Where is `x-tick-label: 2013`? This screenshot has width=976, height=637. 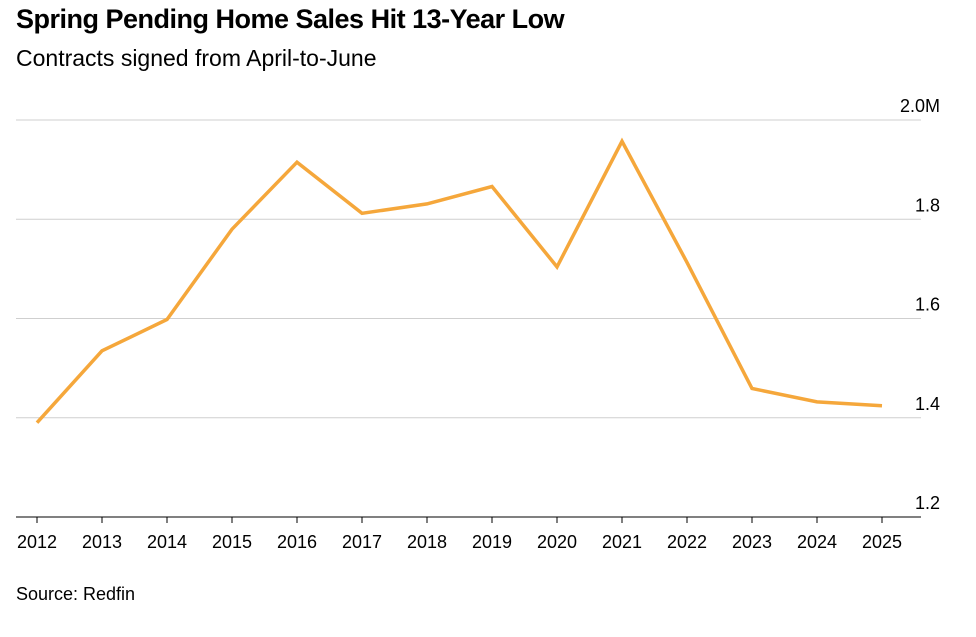 x-tick-label: 2013 is located at coordinates (102, 542).